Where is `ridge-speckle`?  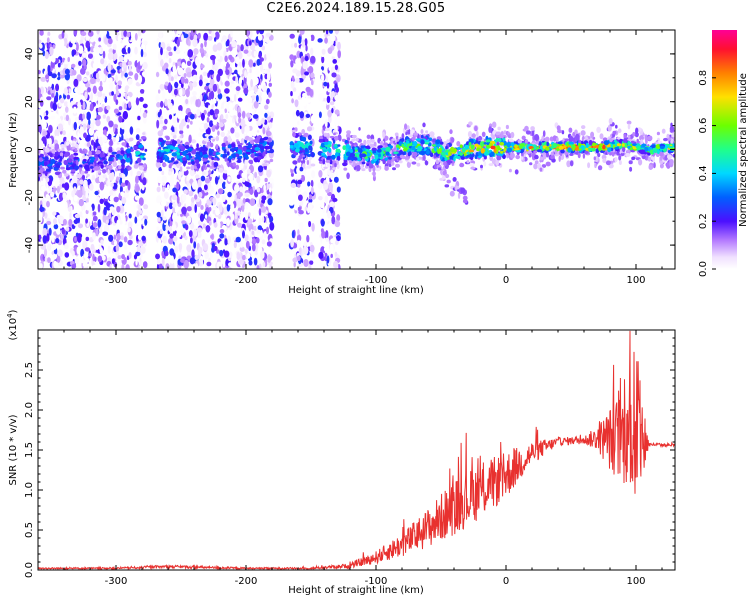
ridge-speckle is located at coordinates (428, 160).